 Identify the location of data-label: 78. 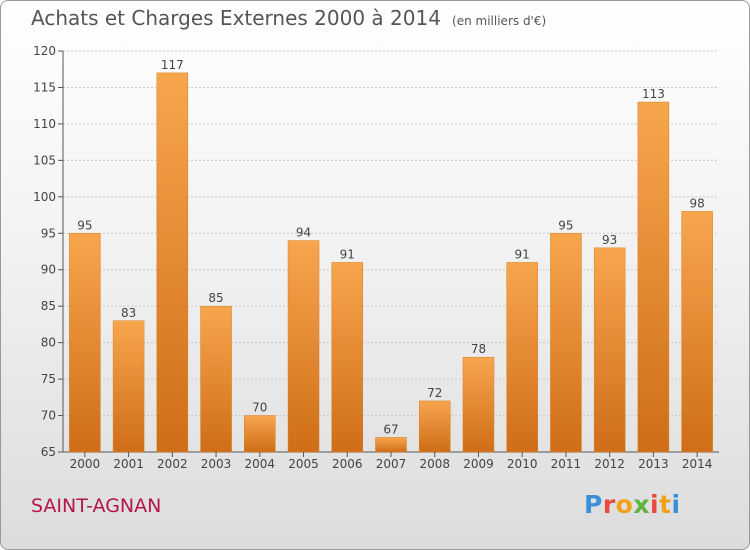
(478, 349).